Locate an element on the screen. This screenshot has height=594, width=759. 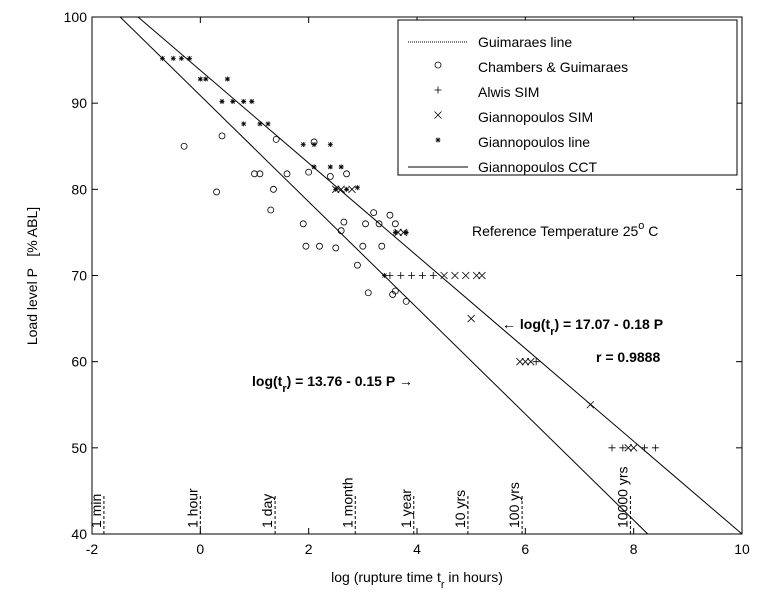
reference-annotation: Reference Temperature 25o C is located at coordinates (565, 229).